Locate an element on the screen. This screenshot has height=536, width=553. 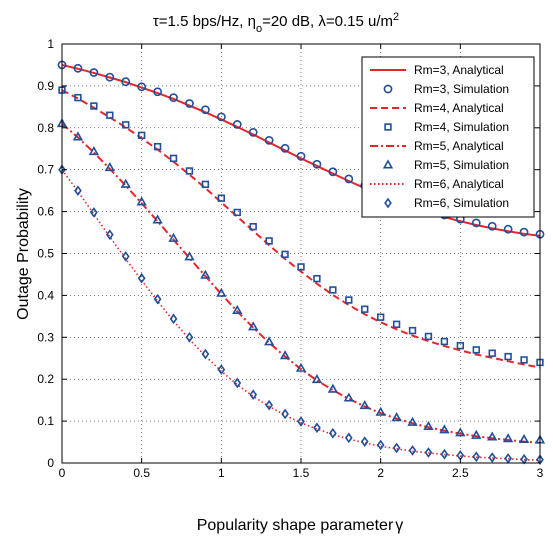
legend-box is located at coordinates (448, 137).